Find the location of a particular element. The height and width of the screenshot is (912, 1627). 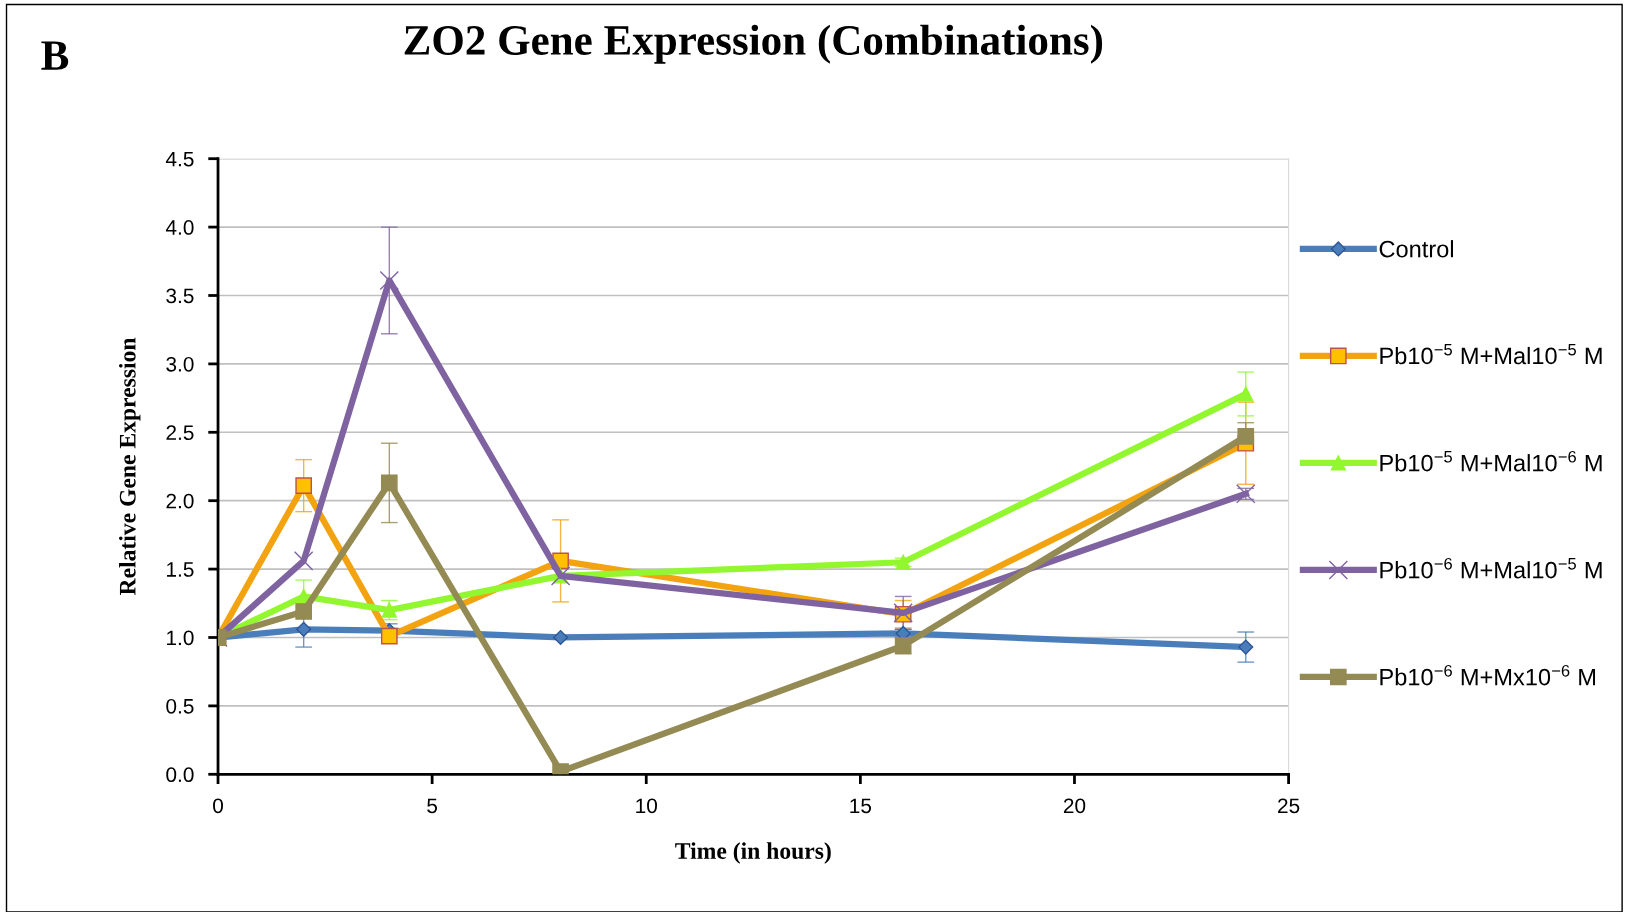

legend-label: Control is located at coordinates (1416, 249).